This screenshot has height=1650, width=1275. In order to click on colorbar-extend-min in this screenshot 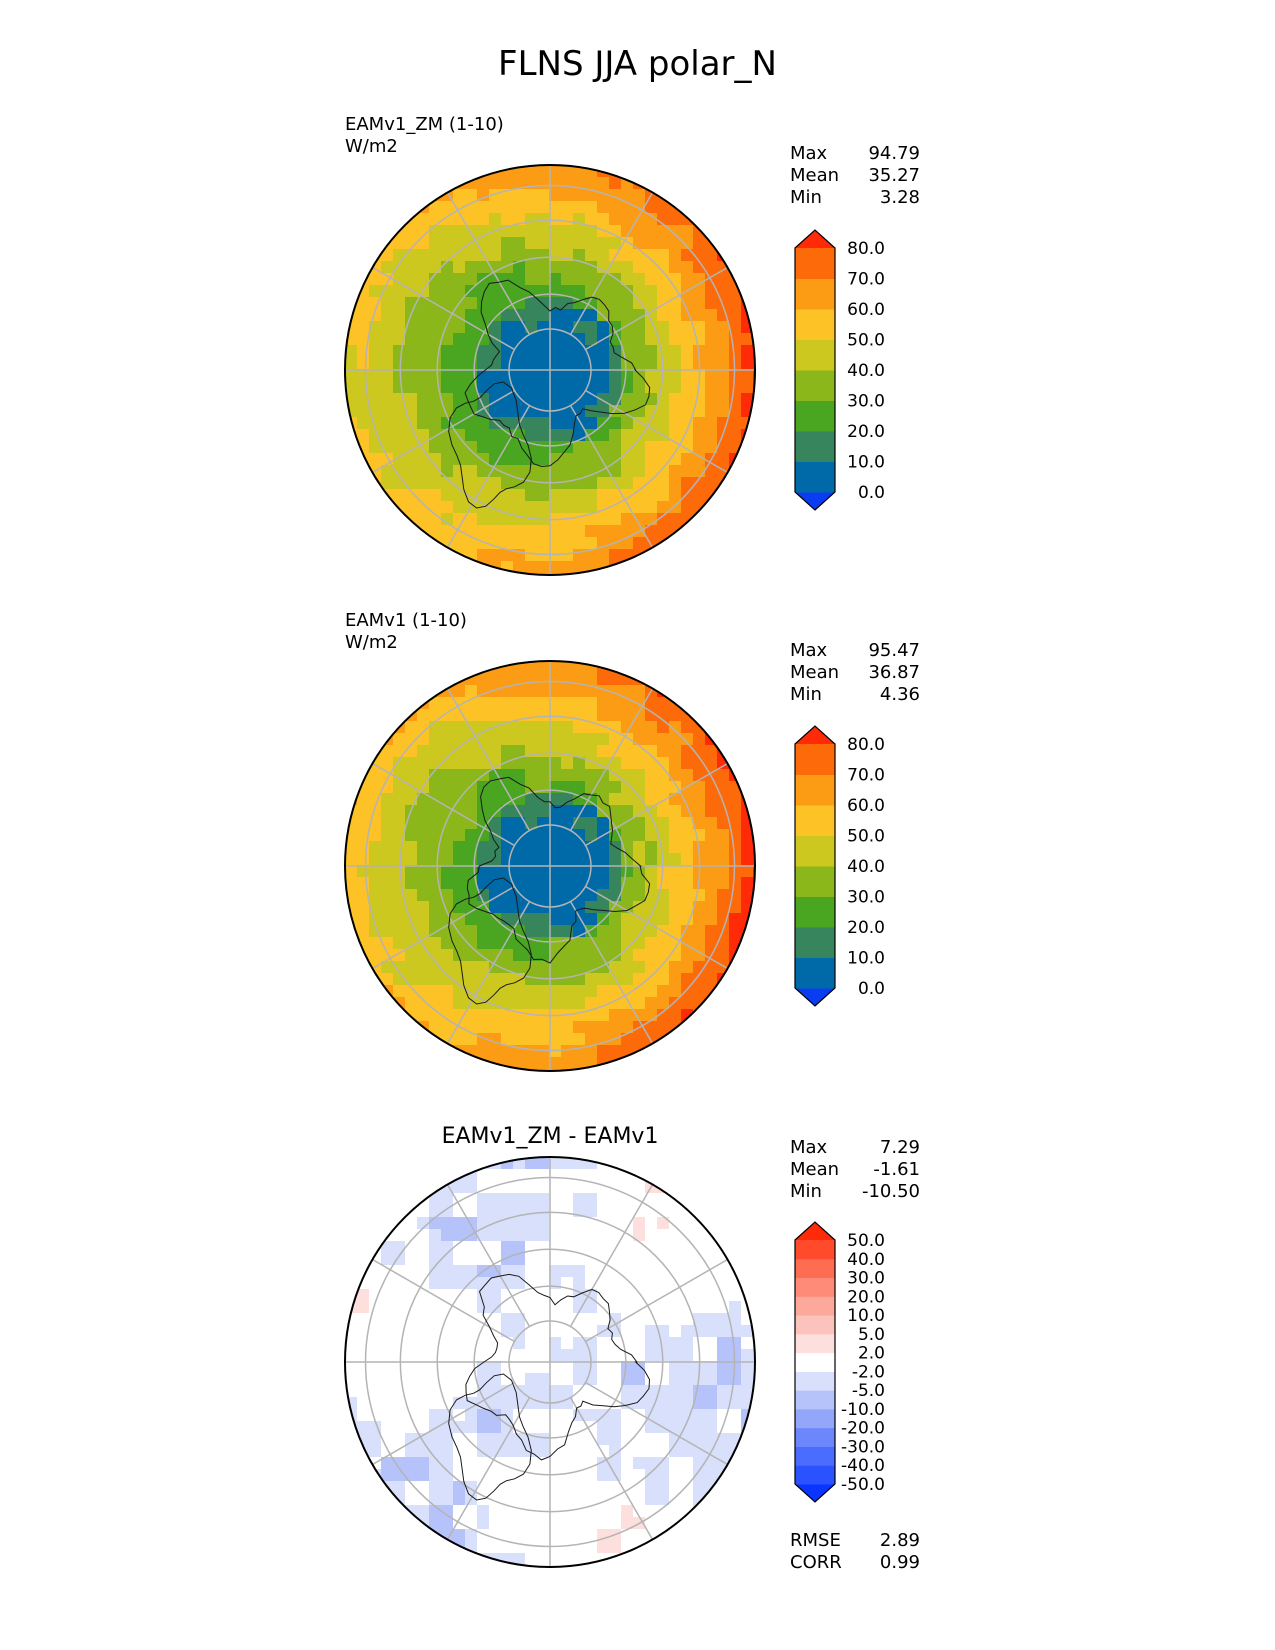, I will do `click(815, 1493)`.